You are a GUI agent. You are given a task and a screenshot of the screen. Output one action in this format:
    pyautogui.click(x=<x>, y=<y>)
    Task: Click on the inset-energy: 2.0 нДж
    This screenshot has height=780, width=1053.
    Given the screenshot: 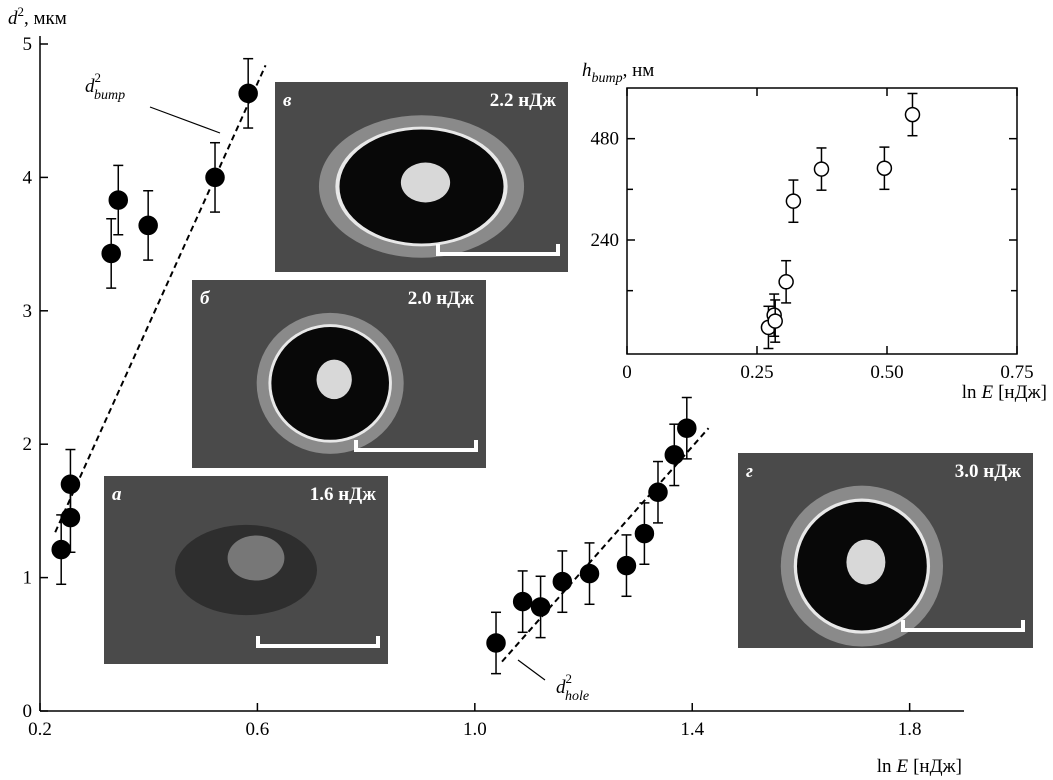 What is the action you would take?
    pyautogui.click(x=441, y=298)
    